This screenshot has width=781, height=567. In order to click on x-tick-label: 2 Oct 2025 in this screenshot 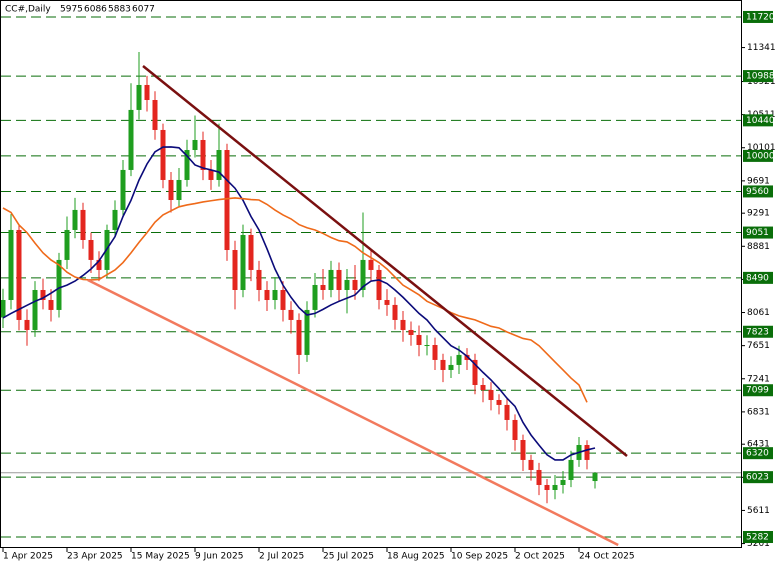, I will do `click(540, 557)`.